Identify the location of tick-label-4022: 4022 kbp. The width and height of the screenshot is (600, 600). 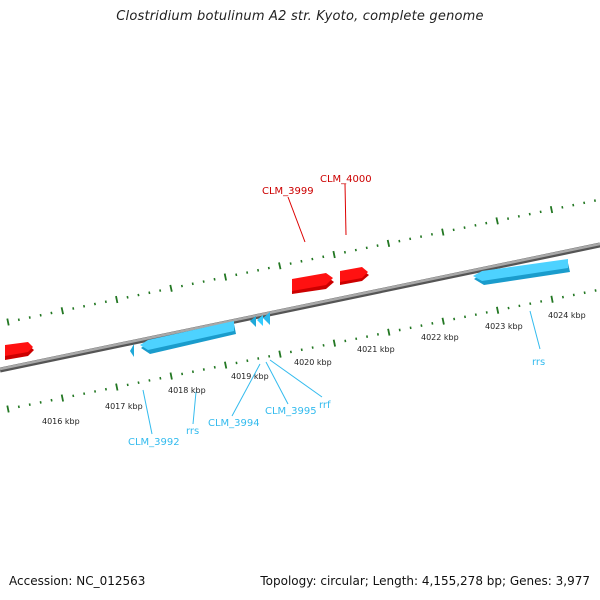
(440, 337).